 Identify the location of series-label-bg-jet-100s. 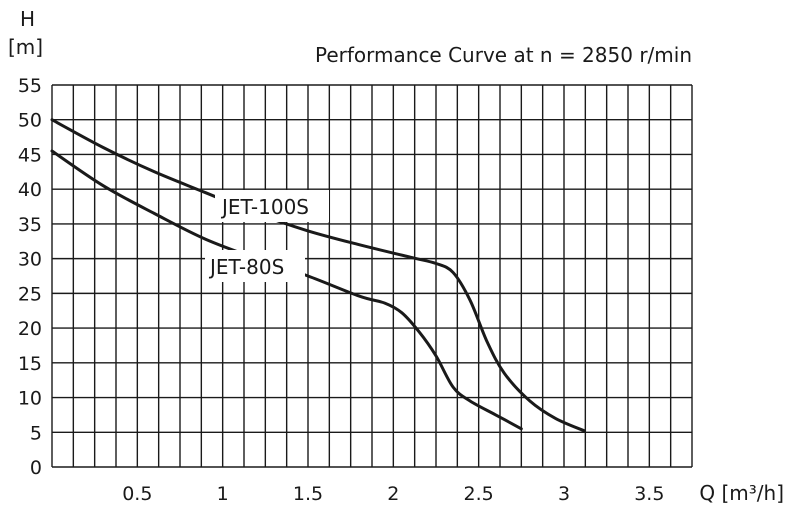
(272, 206).